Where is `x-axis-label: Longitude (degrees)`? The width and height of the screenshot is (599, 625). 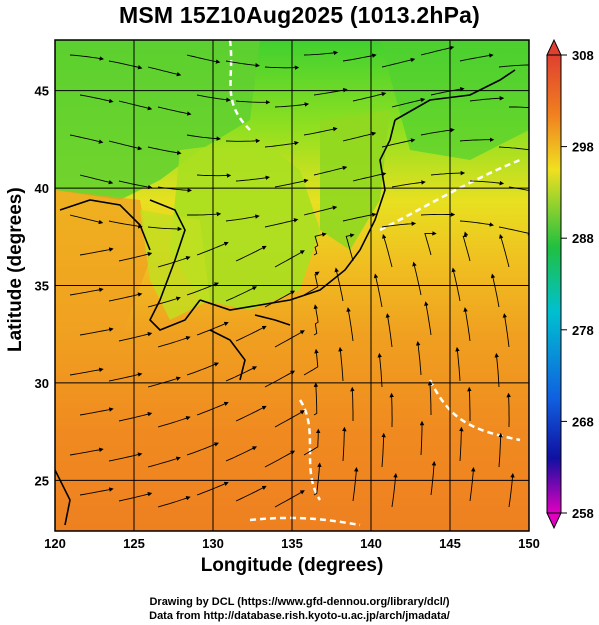 x-axis-label: Longitude (degrees) is located at coordinates (292, 565).